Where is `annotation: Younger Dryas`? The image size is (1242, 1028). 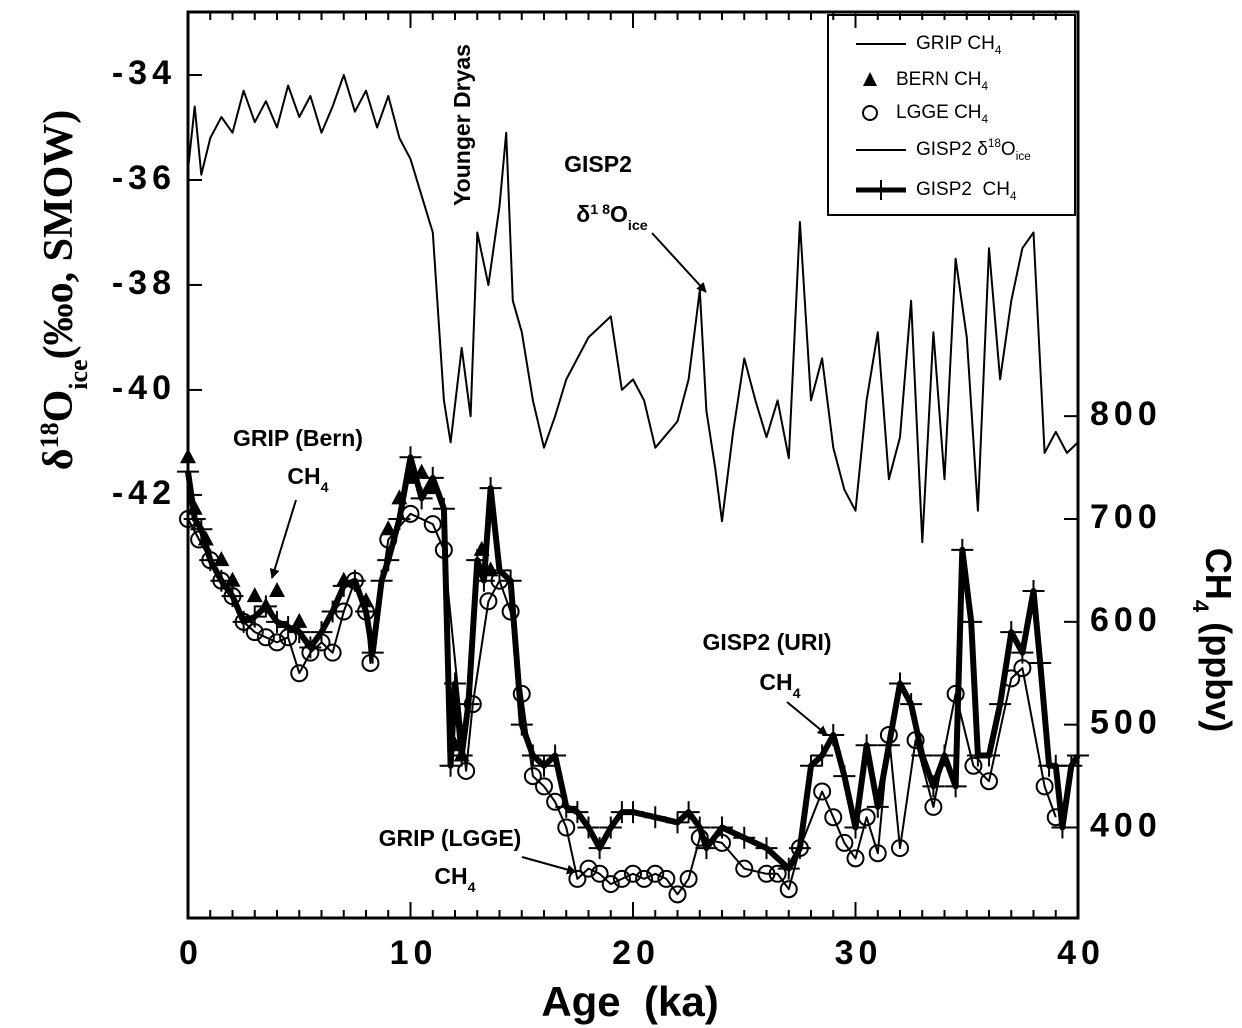
annotation: Younger Dryas is located at coordinates (462, 125).